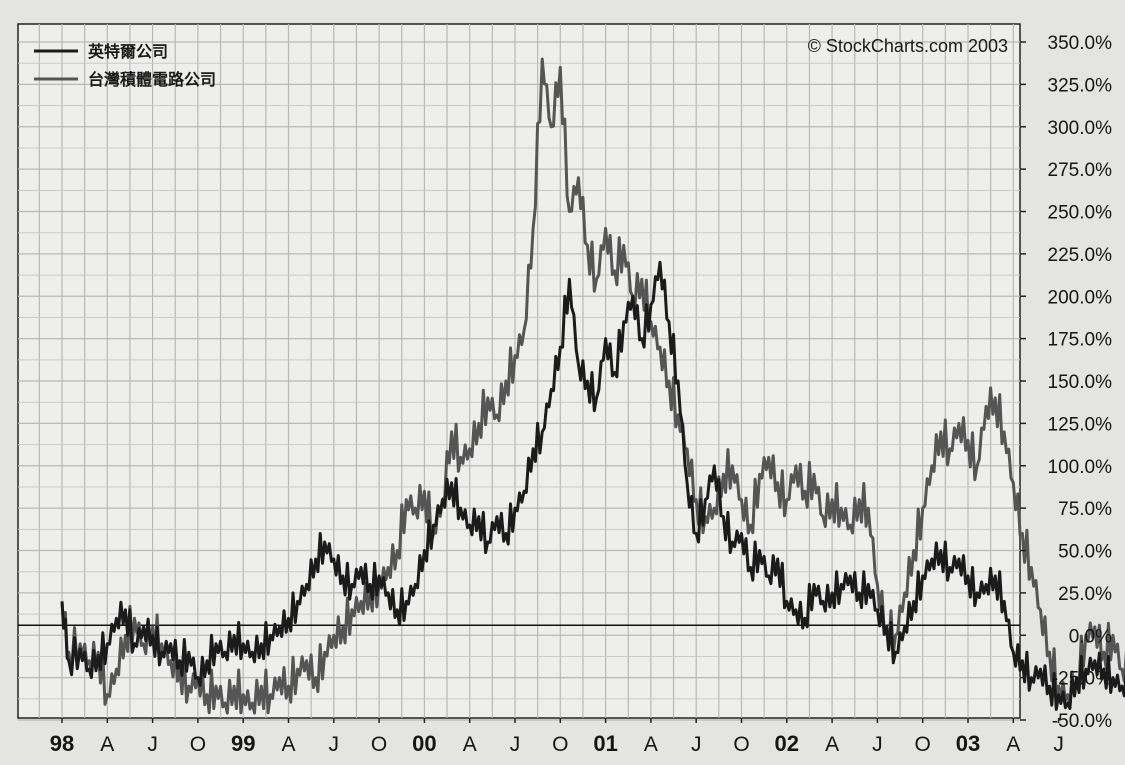 This screenshot has width=1125, height=765. I want to click on x-tick-label: 98, so click(62, 743).